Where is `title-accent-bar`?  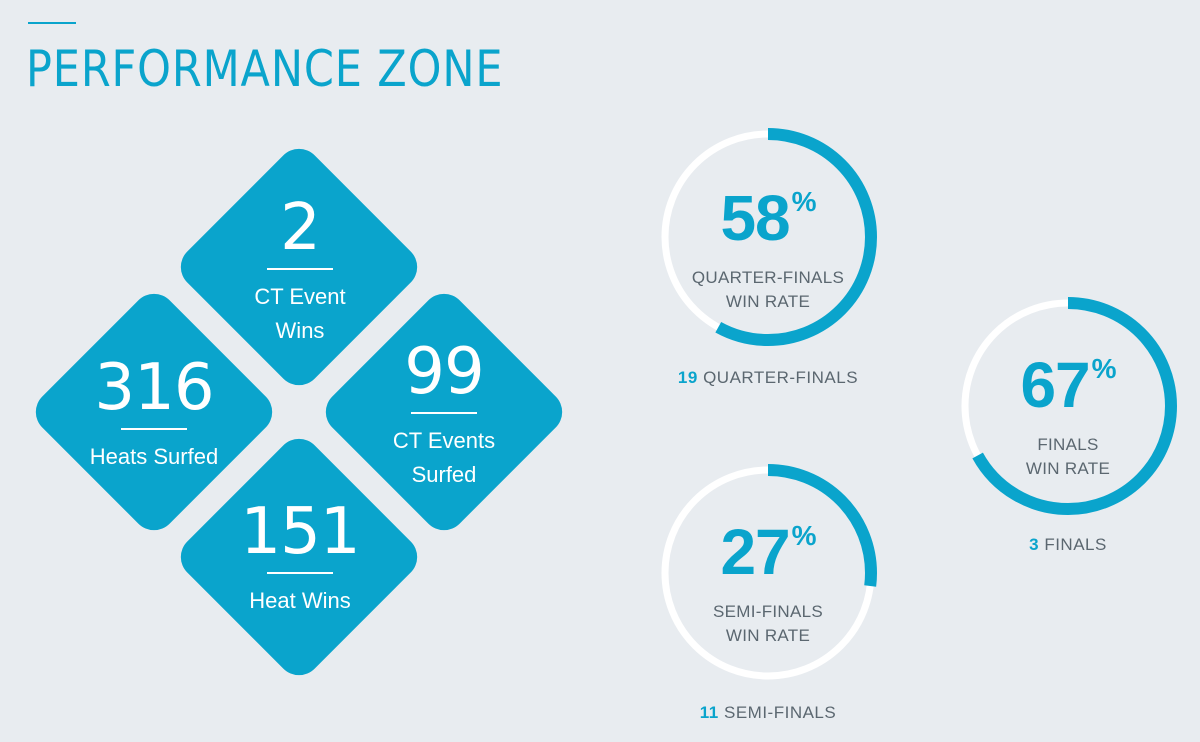
title-accent-bar is located at coordinates (52, 23).